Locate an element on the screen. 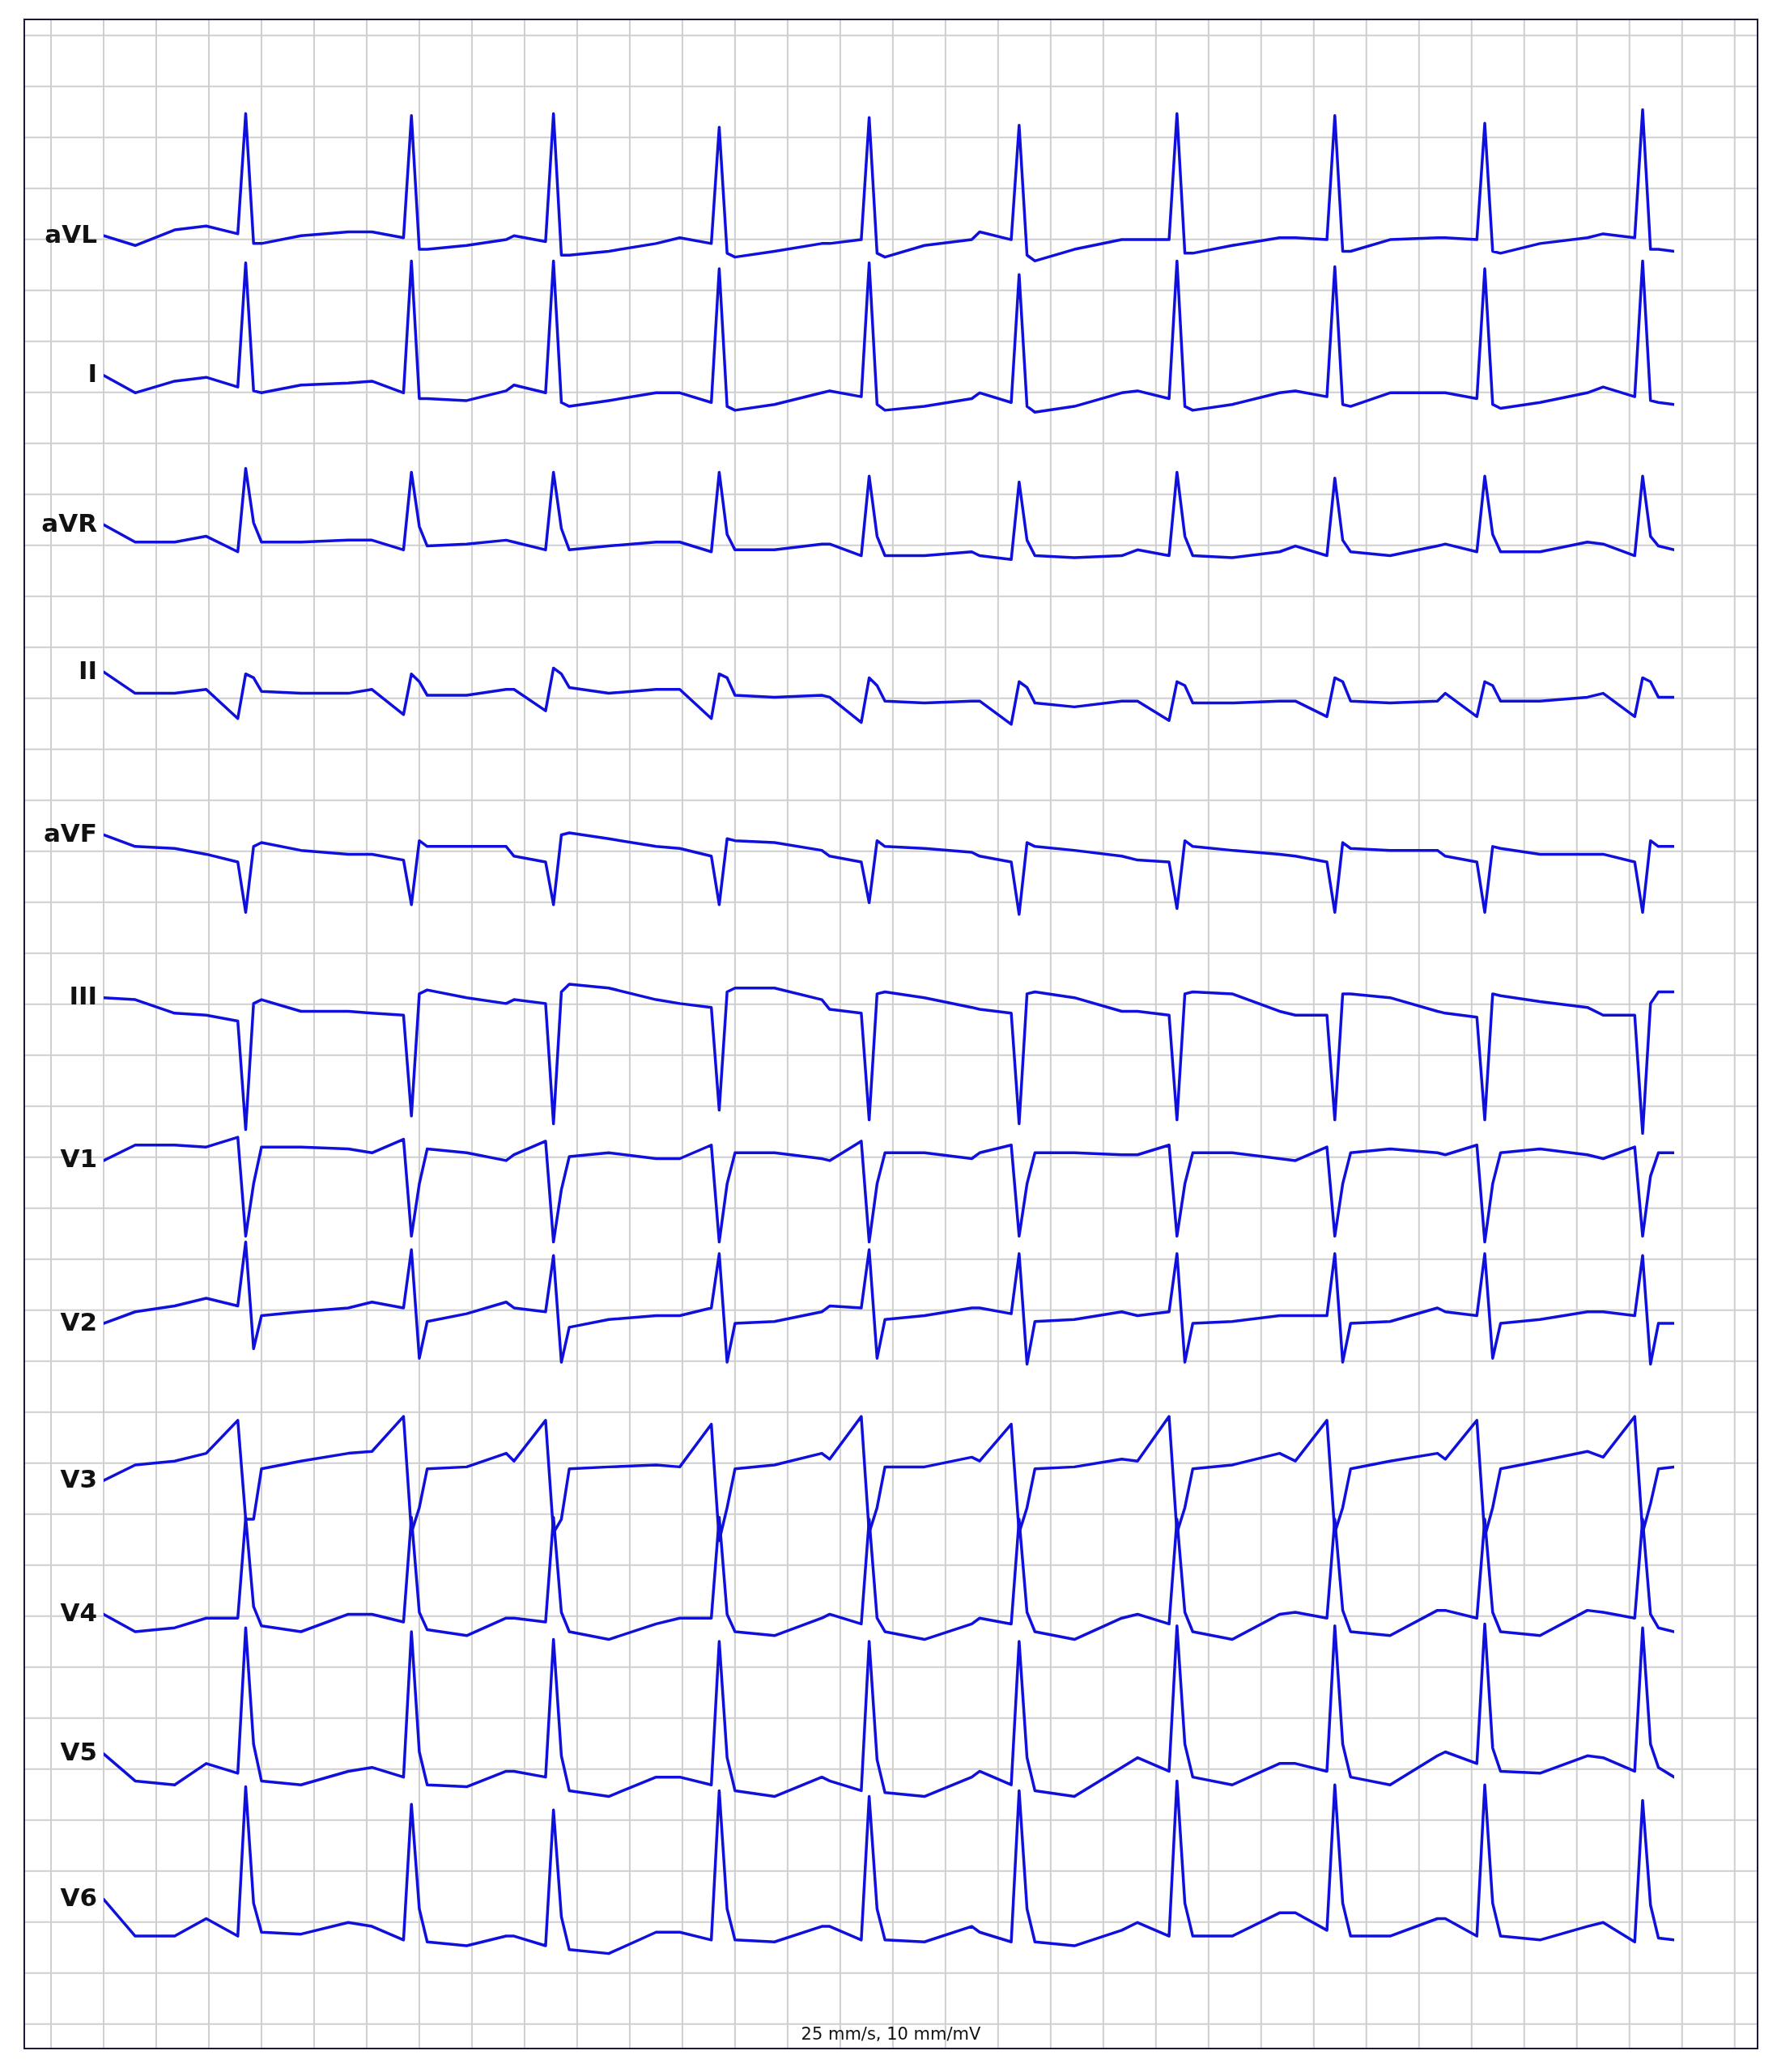  series-label: aVR is located at coordinates (69, 522).